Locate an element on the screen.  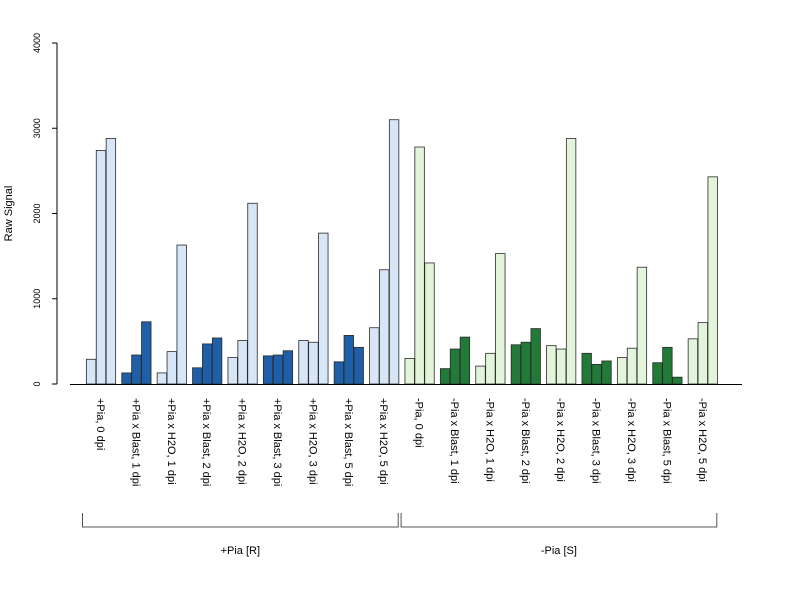
category-label: +Pia x H2O, 2 dpi is located at coordinates (242, 441).